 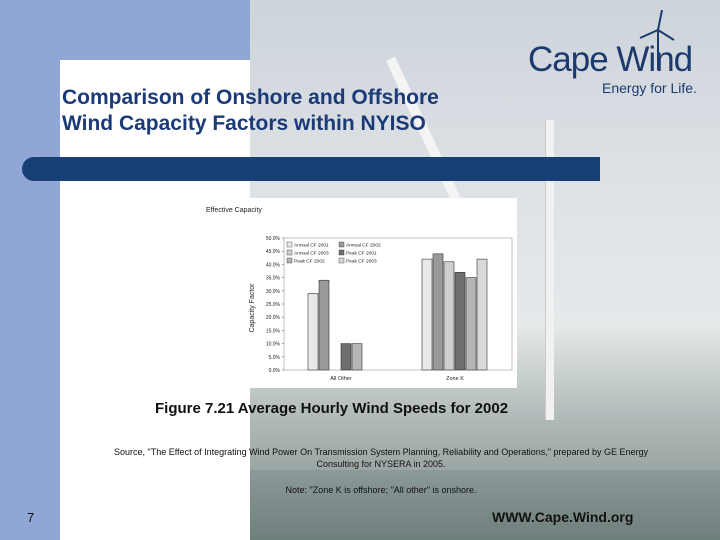 What do you see at coordinates (363, 246) in the screenshot?
I see `legend-label: Annual CF 2002` at bounding box center [363, 246].